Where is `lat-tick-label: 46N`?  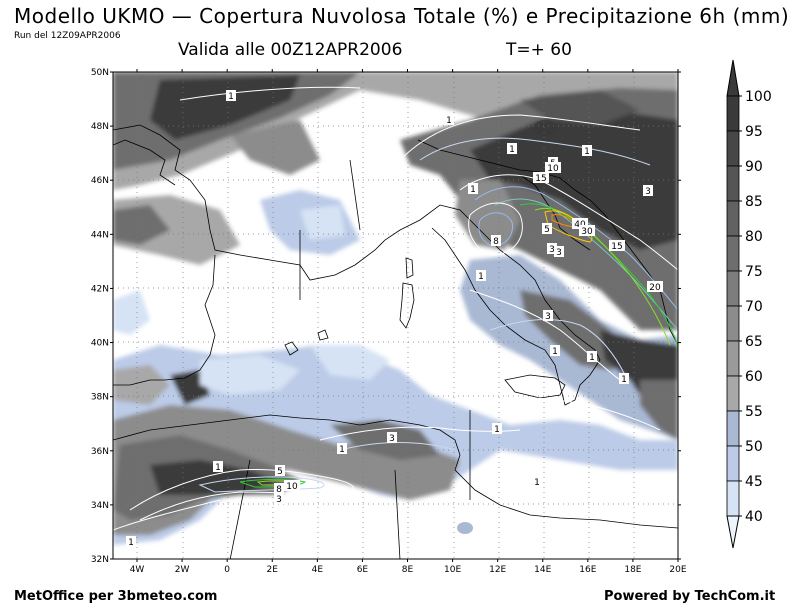 lat-tick-label: 46N is located at coordinates (100, 181).